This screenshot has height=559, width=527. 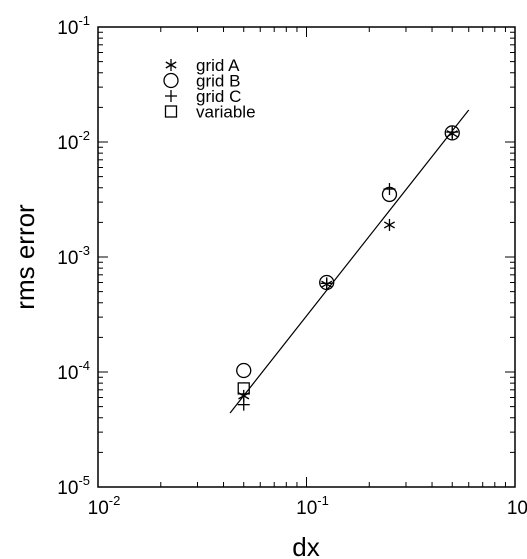 What do you see at coordinates (73, 371) in the screenshot?
I see `y-tick-label: 10⁻⁴` at bounding box center [73, 371].